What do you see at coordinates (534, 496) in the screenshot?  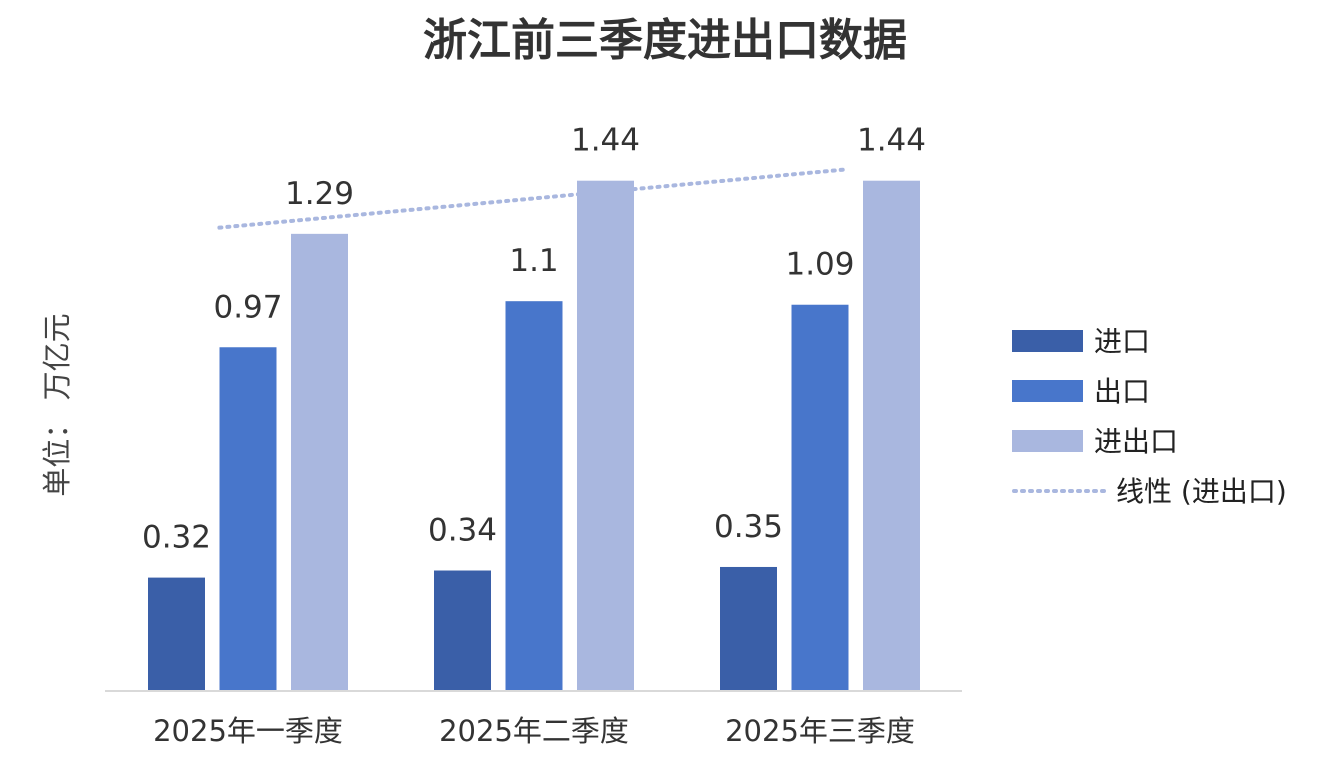 I see `bar-出口-2025年二季度` at bounding box center [534, 496].